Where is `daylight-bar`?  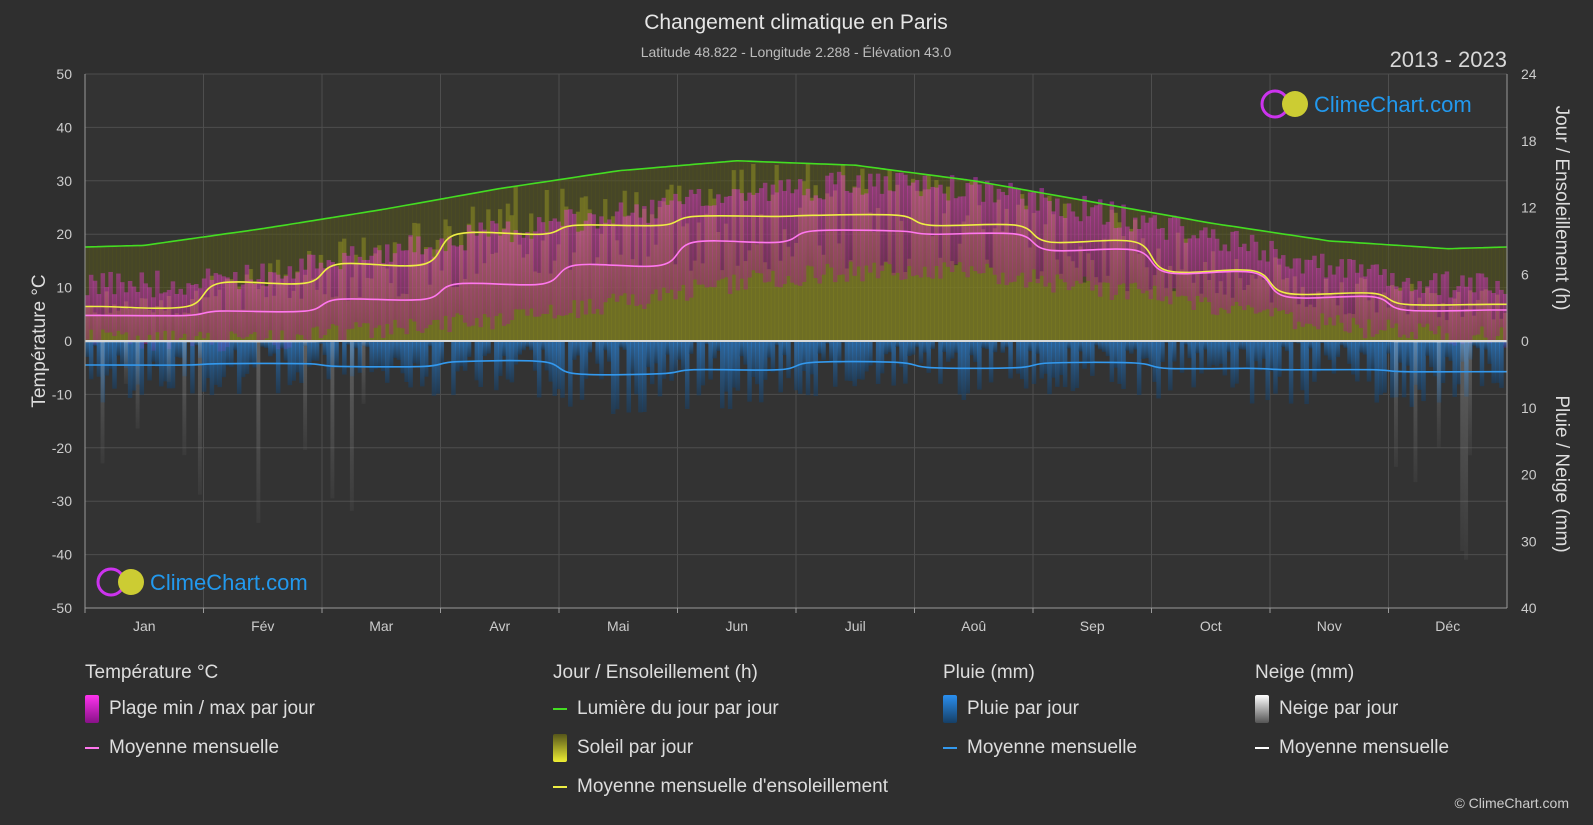
daylight-bar is located at coordinates (114, 293).